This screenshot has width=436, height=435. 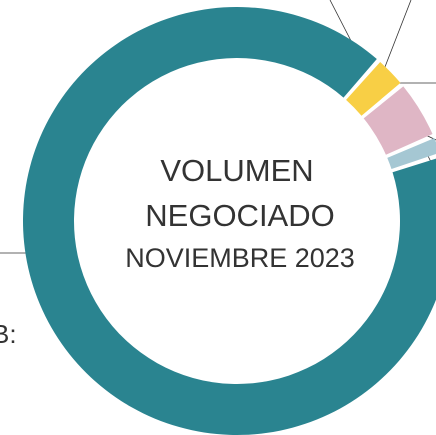 What do you see at coordinates (239, 215) in the screenshot?
I see `center-title: NEGOCIADO` at bounding box center [239, 215].